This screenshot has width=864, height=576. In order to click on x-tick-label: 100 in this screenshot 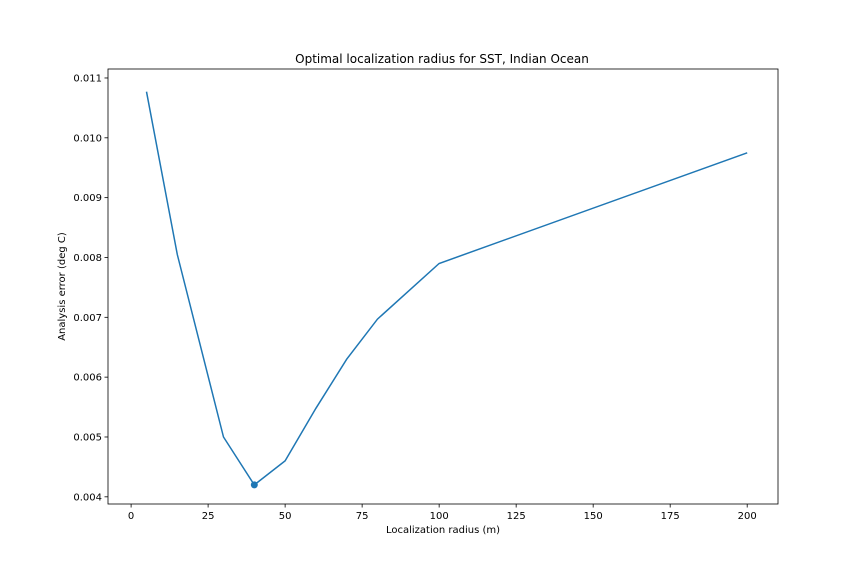, I will do `click(439, 516)`.